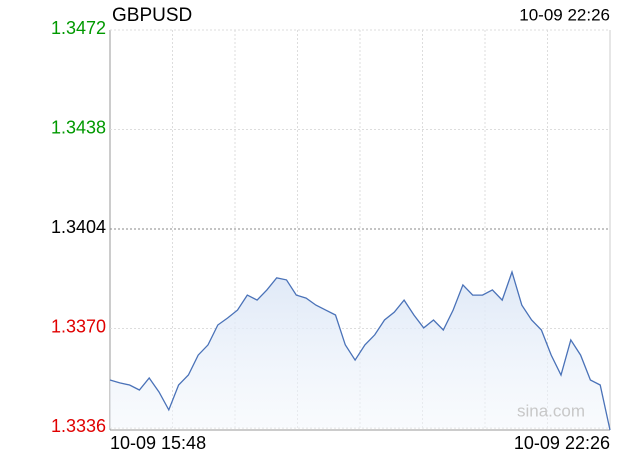  I want to click on x-tick-label: 10-09 15:48, so click(158, 443).